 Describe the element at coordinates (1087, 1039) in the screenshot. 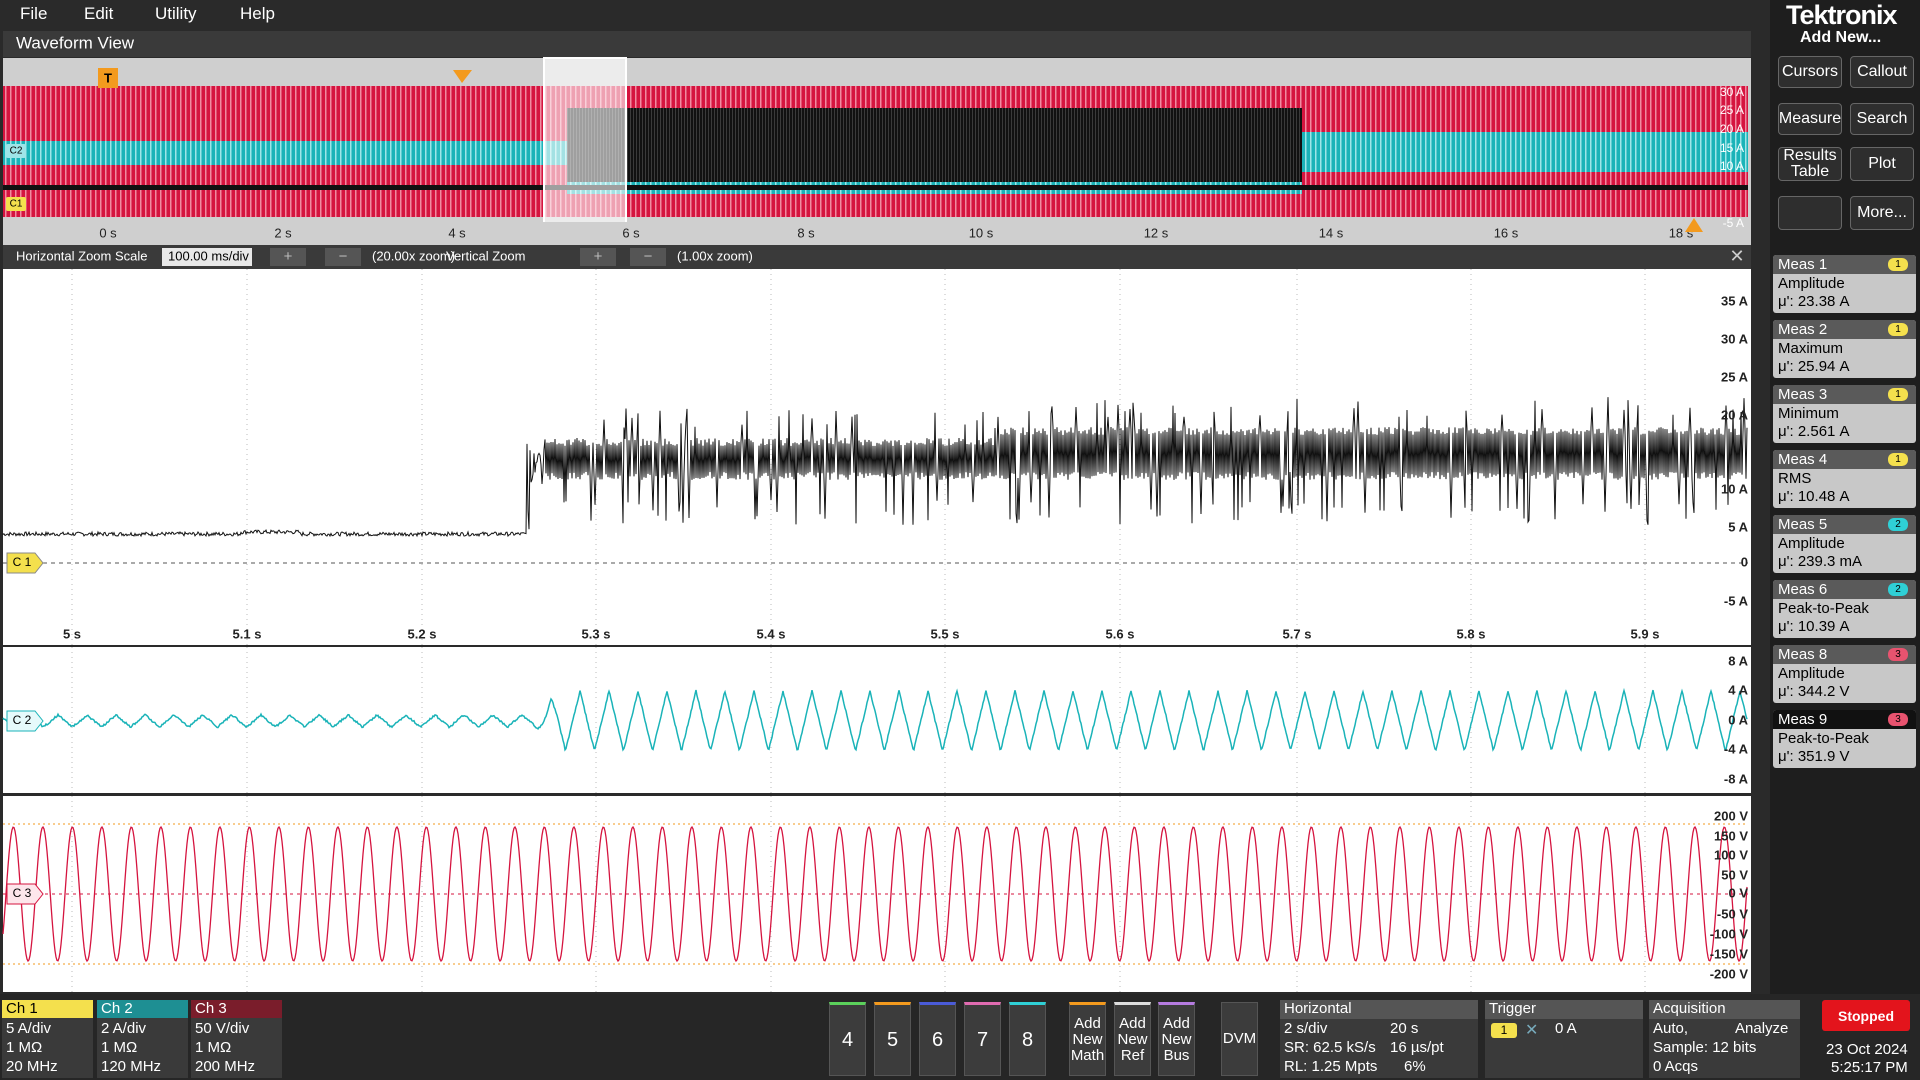

I see `add-button: Add New Math` at that location.